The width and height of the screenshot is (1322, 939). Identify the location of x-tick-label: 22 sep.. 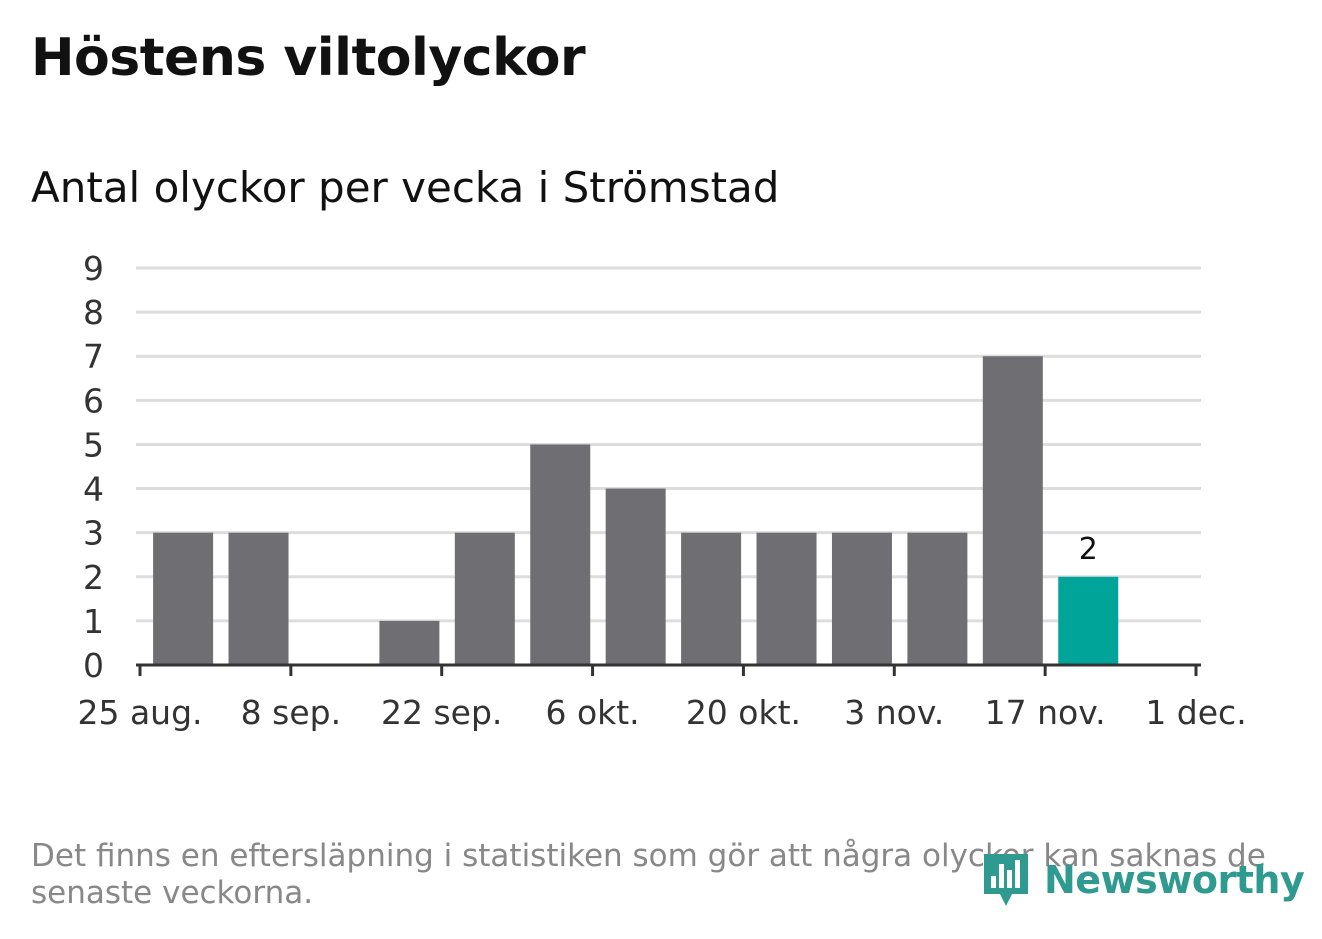
(441, 712).